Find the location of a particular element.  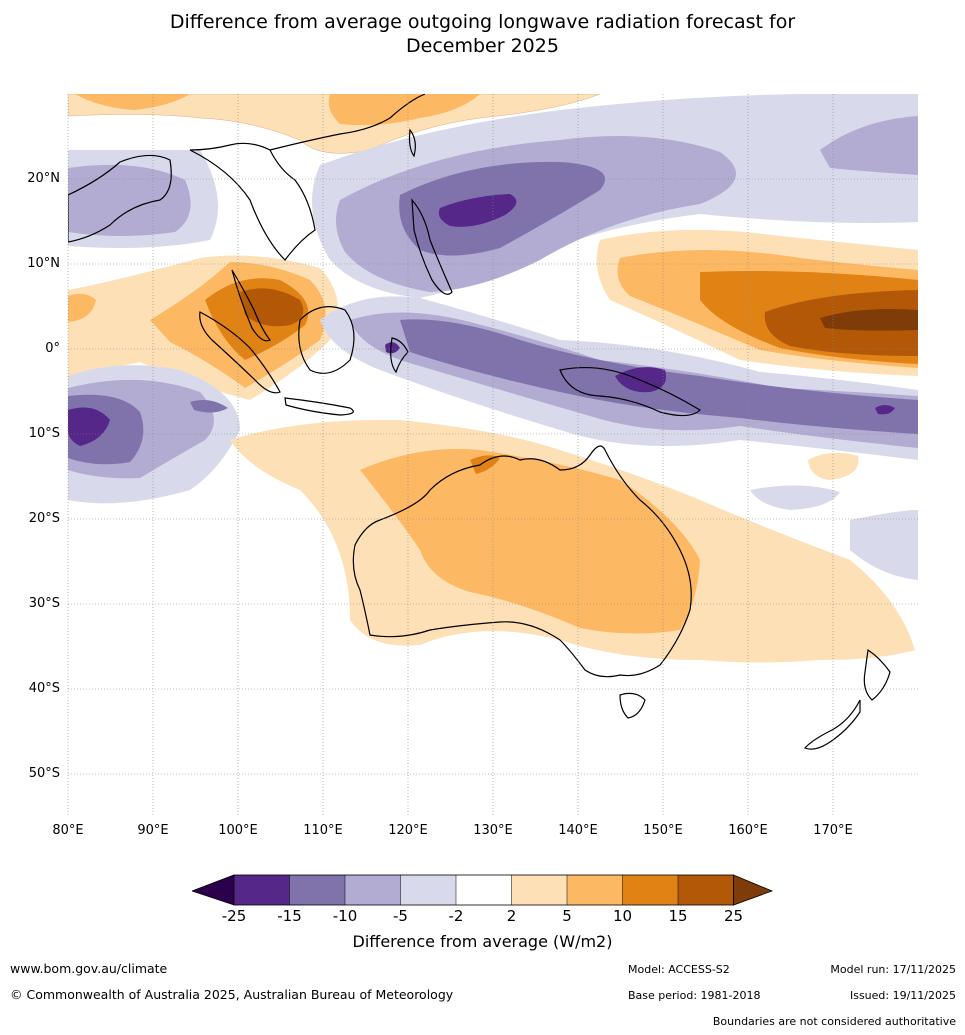

lat-label-20n: 20°N is located at coordinates (43, 178).